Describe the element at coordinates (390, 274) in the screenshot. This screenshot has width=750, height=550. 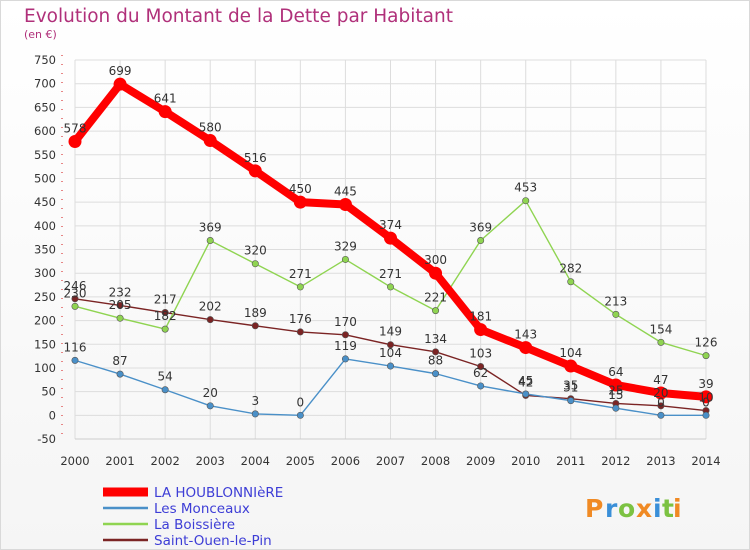
I see `data-label: 271` at that location.